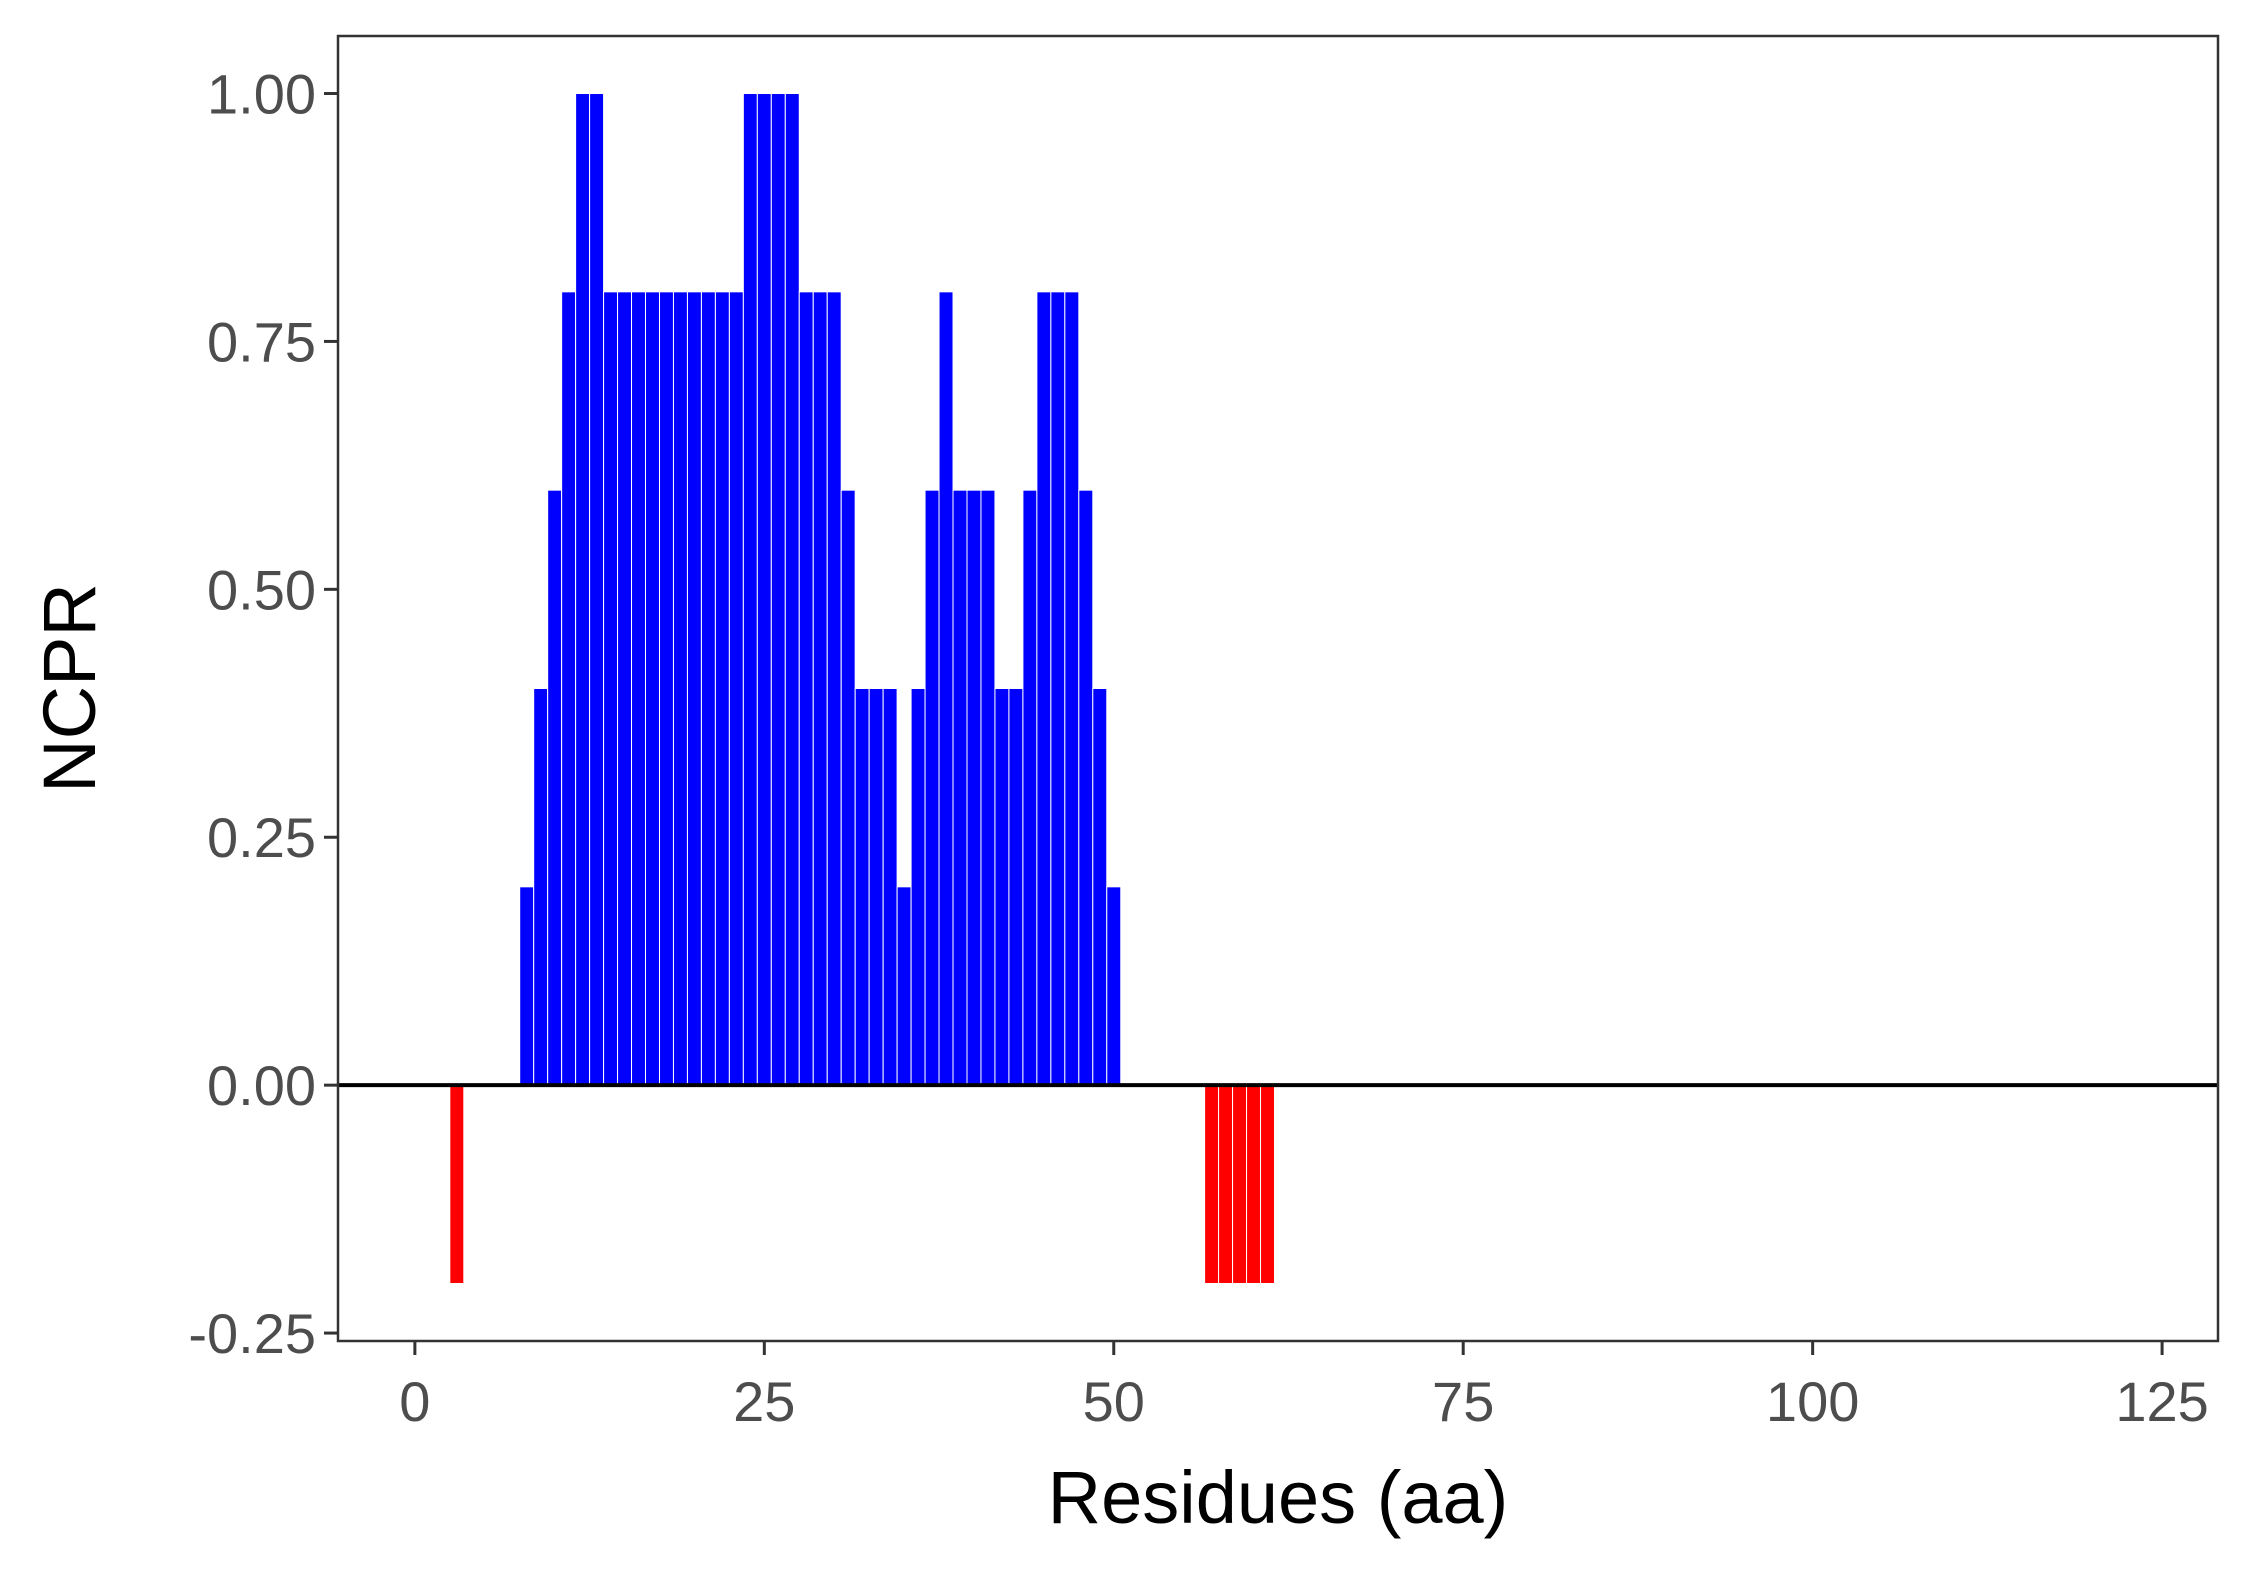  I want to click on x-tick-label: 0, so click(414, 1401).